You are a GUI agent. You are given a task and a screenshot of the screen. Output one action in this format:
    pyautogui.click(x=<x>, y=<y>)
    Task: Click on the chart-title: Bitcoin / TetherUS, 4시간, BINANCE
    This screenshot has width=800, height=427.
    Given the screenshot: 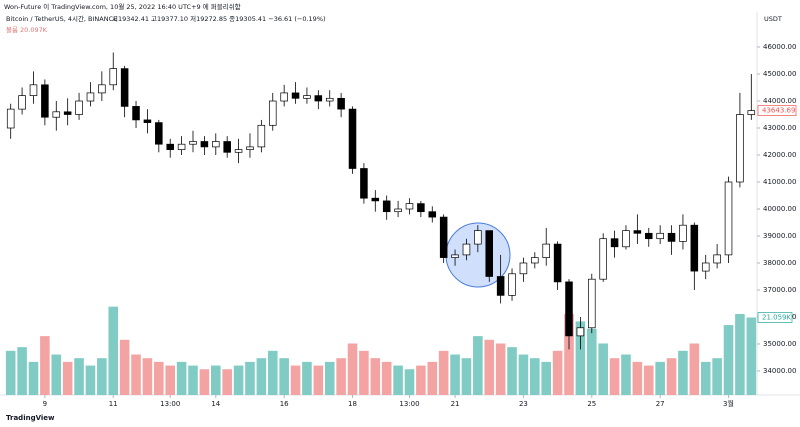 What is the action you would take?
    pyautogui.click(x=61, y=18)
    